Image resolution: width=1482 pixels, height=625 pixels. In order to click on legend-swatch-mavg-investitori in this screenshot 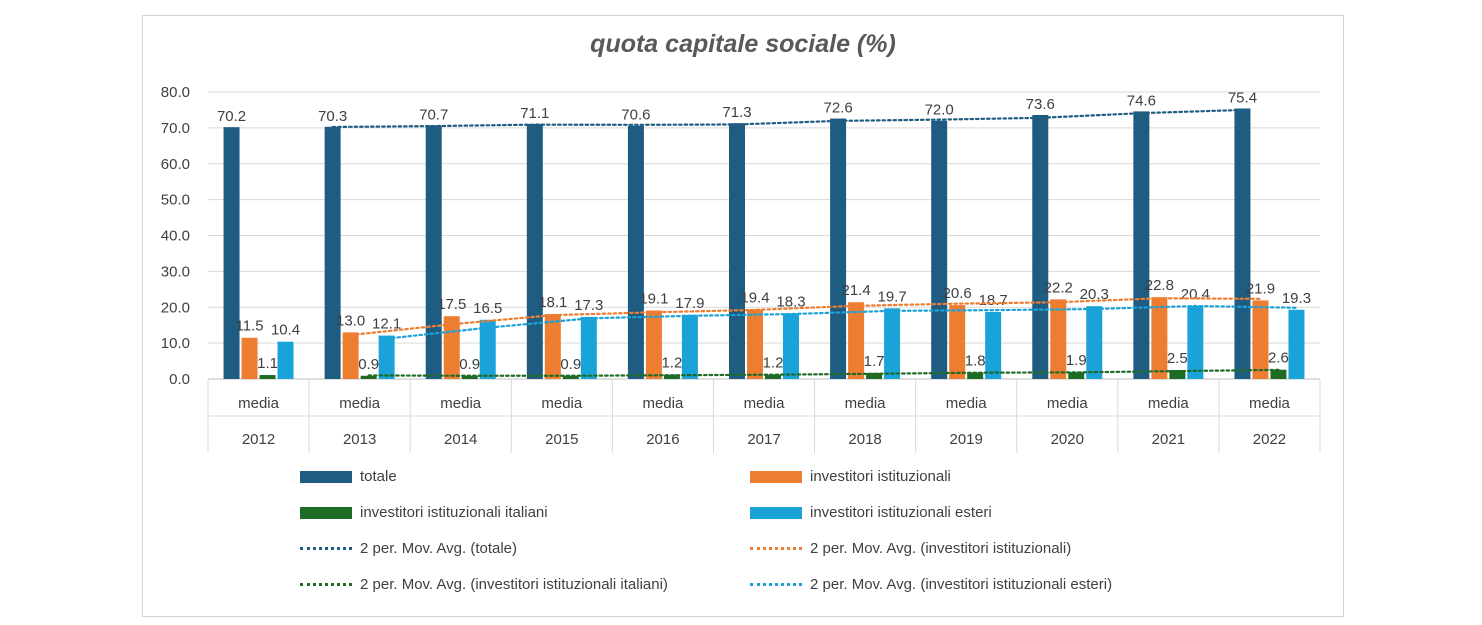, I will do `click(776, 548)`.